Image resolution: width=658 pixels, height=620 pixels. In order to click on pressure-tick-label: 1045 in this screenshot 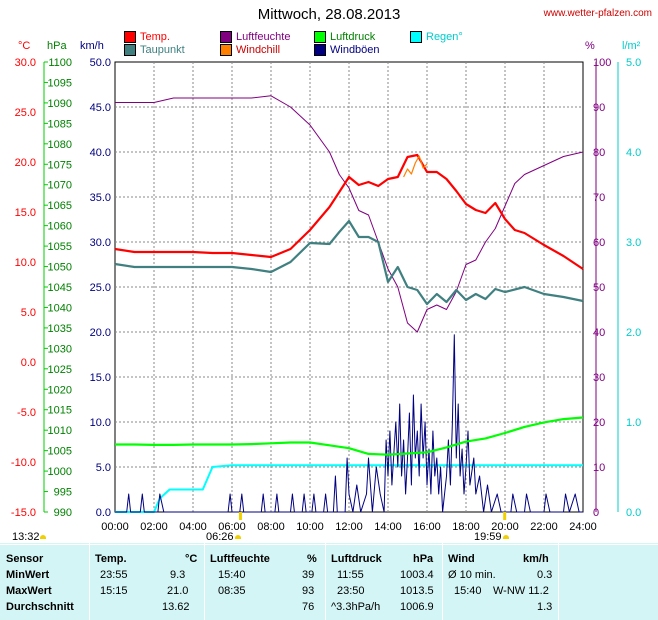, I will do `click(60, 288)`.